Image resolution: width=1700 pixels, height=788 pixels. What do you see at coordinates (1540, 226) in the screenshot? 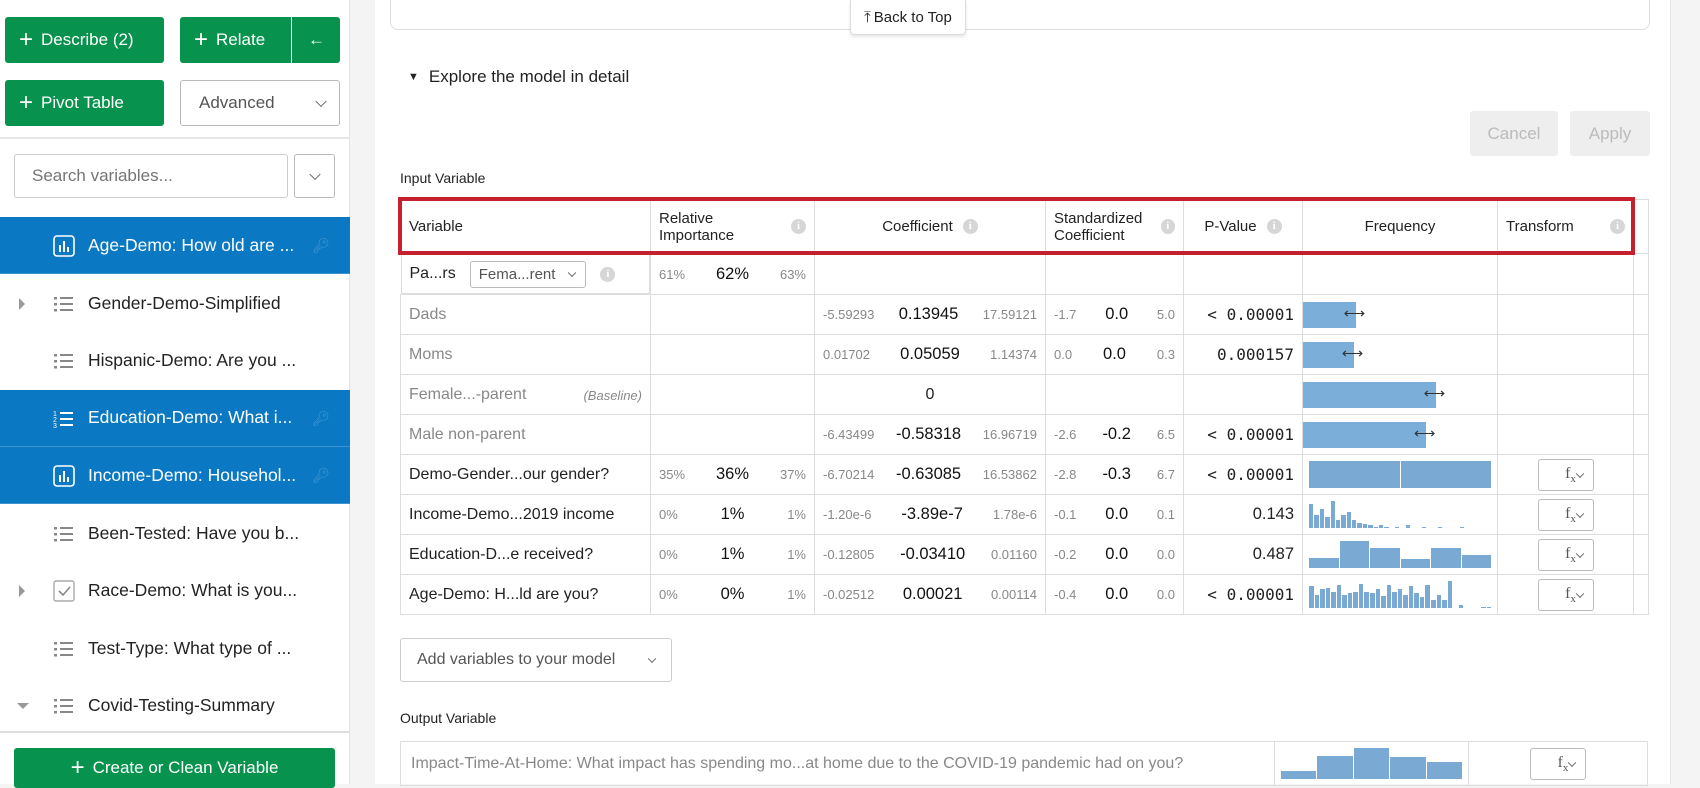
I see `column-header-label: Transform` at bounding box center [1540, 226].